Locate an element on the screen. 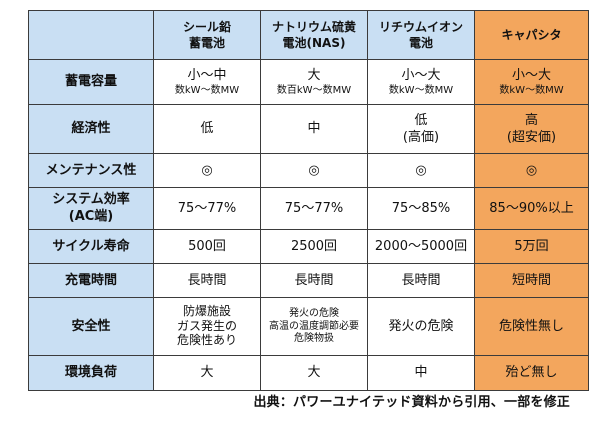 The width and height of the screenshot is (600, 422). table-row: 経済性 低 中 低 (高価) 高 (超安価) is located at coordinates (308, 129).